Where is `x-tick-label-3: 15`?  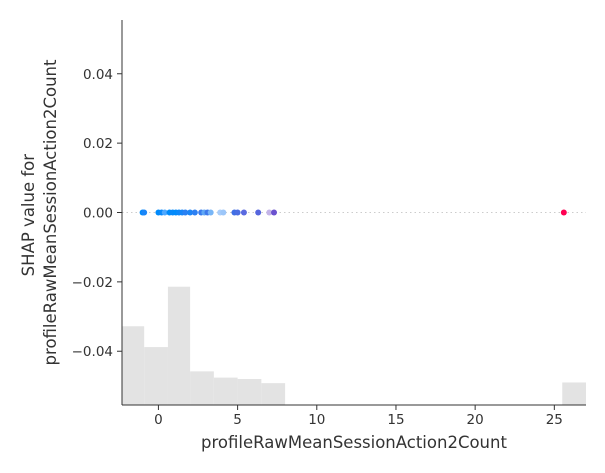 x-tick-label-3: 15 is located at coordinates (395, 420).